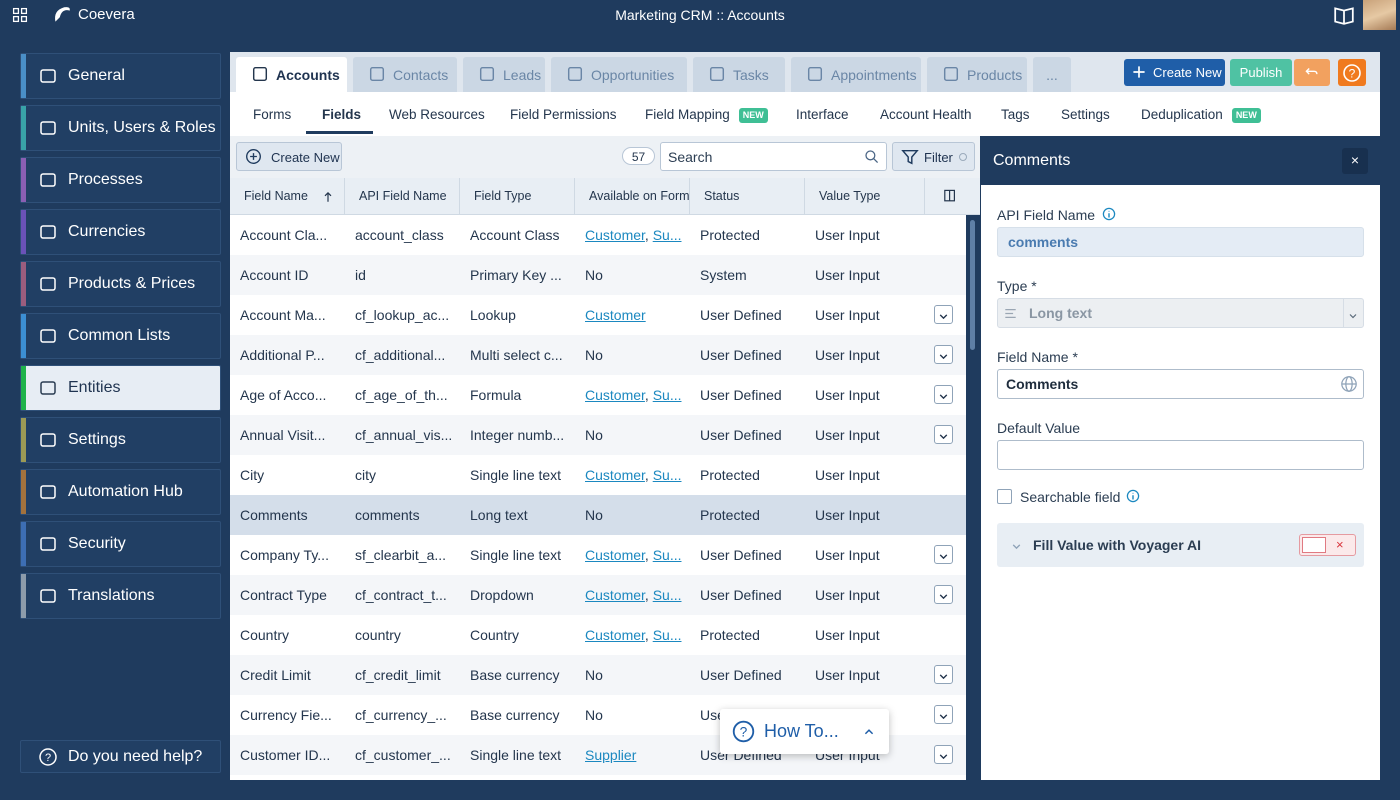  I want to click on book-icon, so click(1344, 15).